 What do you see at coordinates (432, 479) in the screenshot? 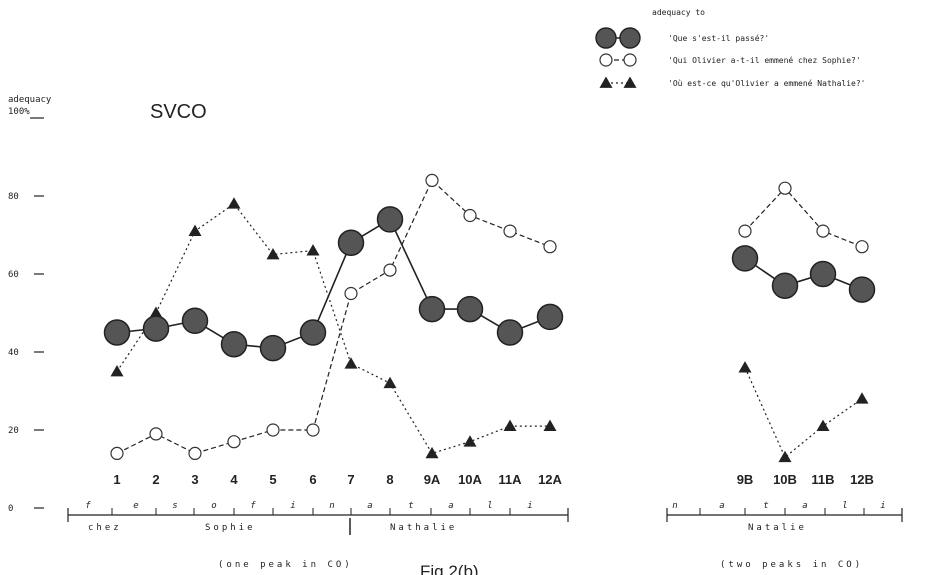
I see `x-tick-label: 9A` at bounding box center [432, 479].